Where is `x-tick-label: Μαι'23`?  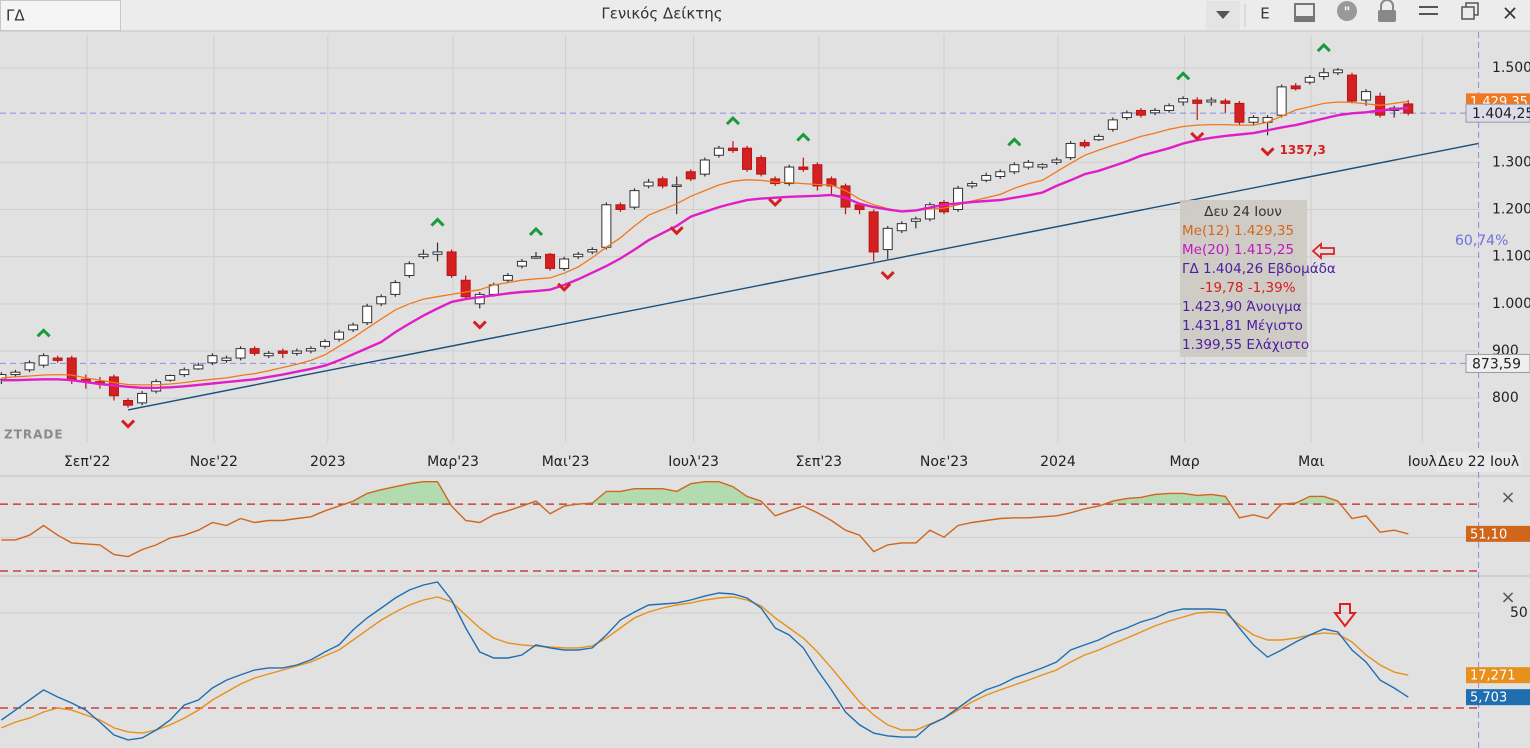
x-tick-label: Μαι'23 is located at coordinates (566, 462).